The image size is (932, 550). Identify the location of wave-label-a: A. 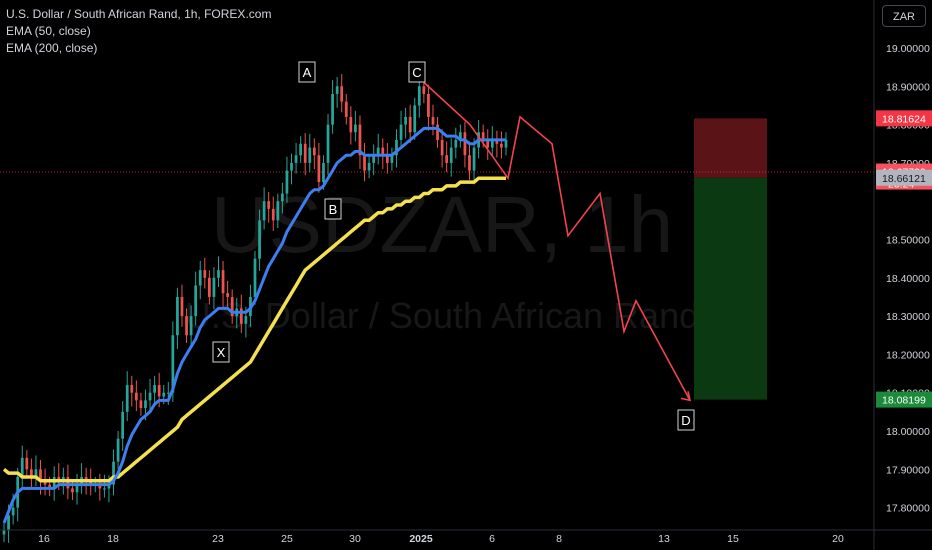
(307, 72).